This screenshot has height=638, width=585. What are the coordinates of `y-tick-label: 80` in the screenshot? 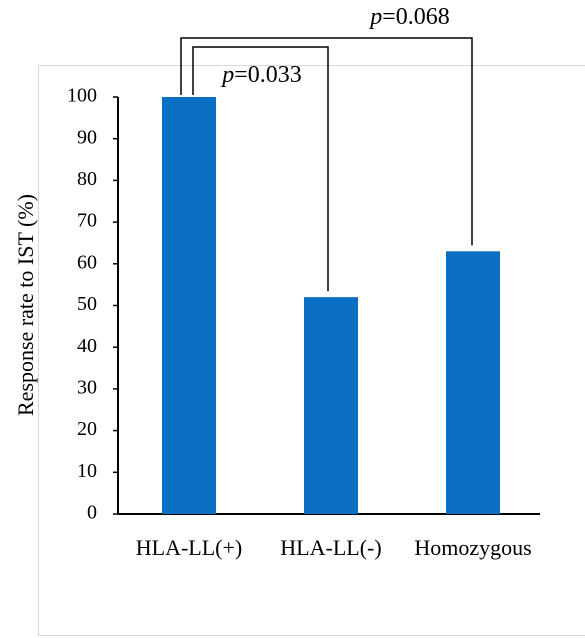 It's located at (87, 179).